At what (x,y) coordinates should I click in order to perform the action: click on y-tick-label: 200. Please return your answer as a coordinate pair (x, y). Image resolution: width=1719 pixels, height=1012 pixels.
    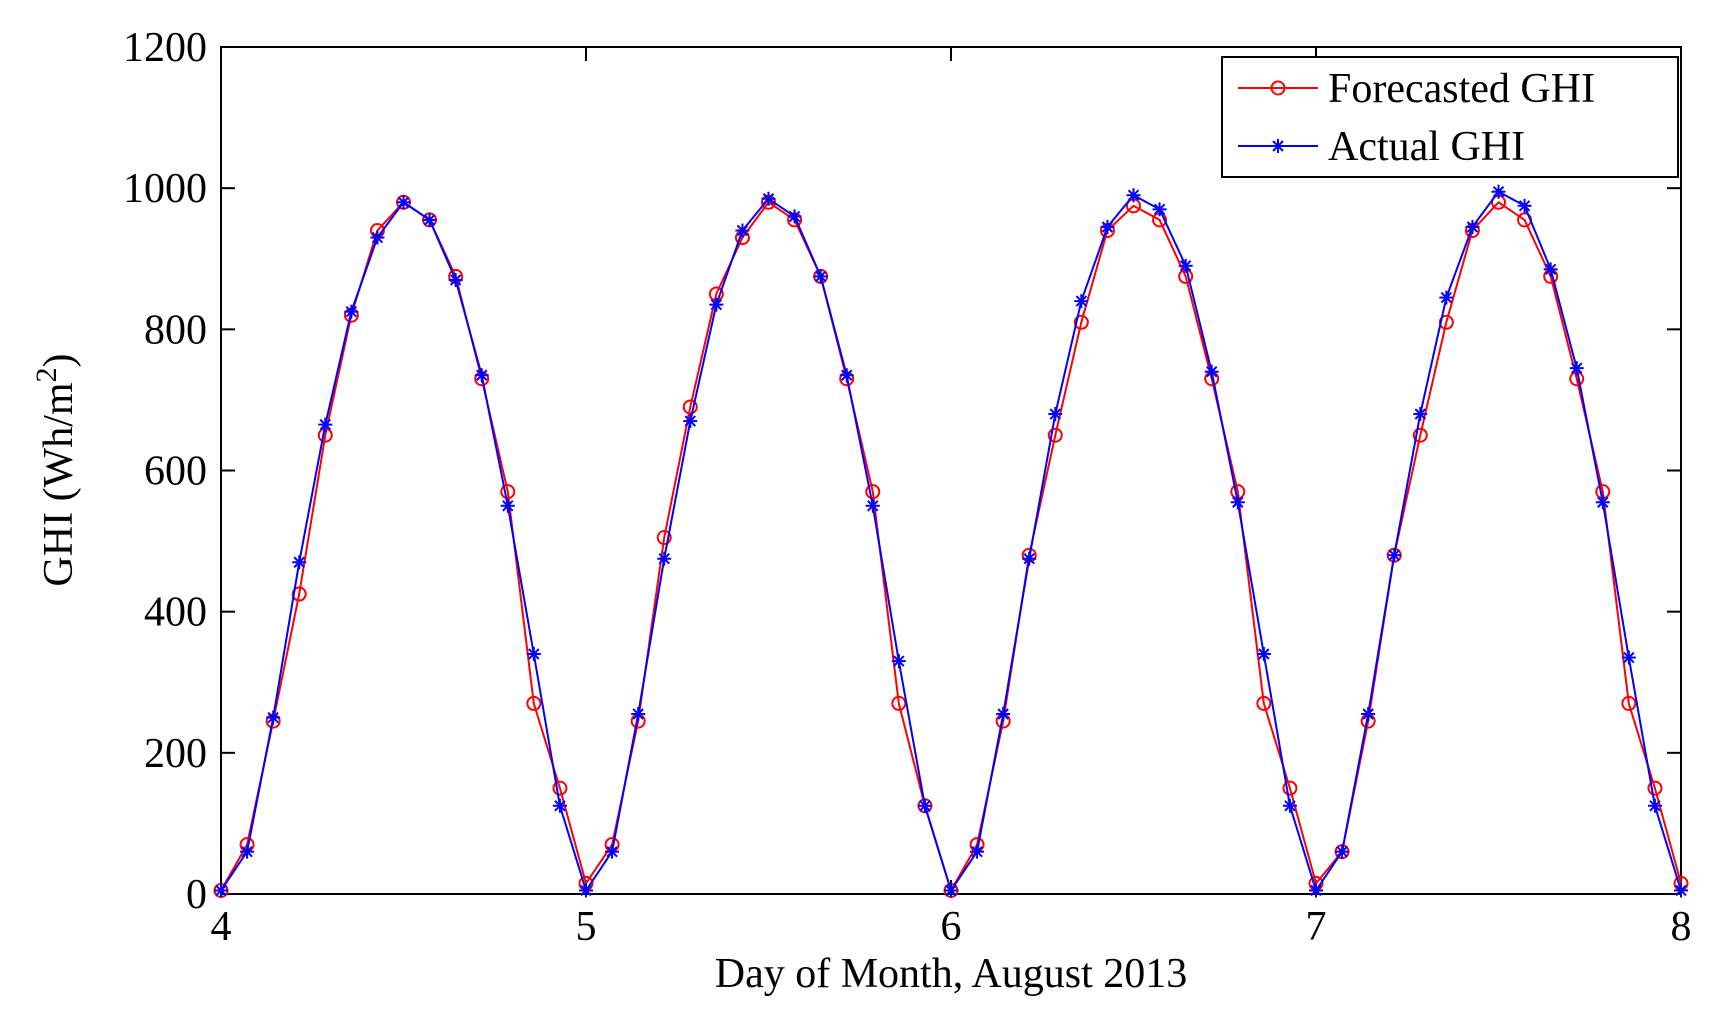
    Looking at the image, I should click on (175, 754).